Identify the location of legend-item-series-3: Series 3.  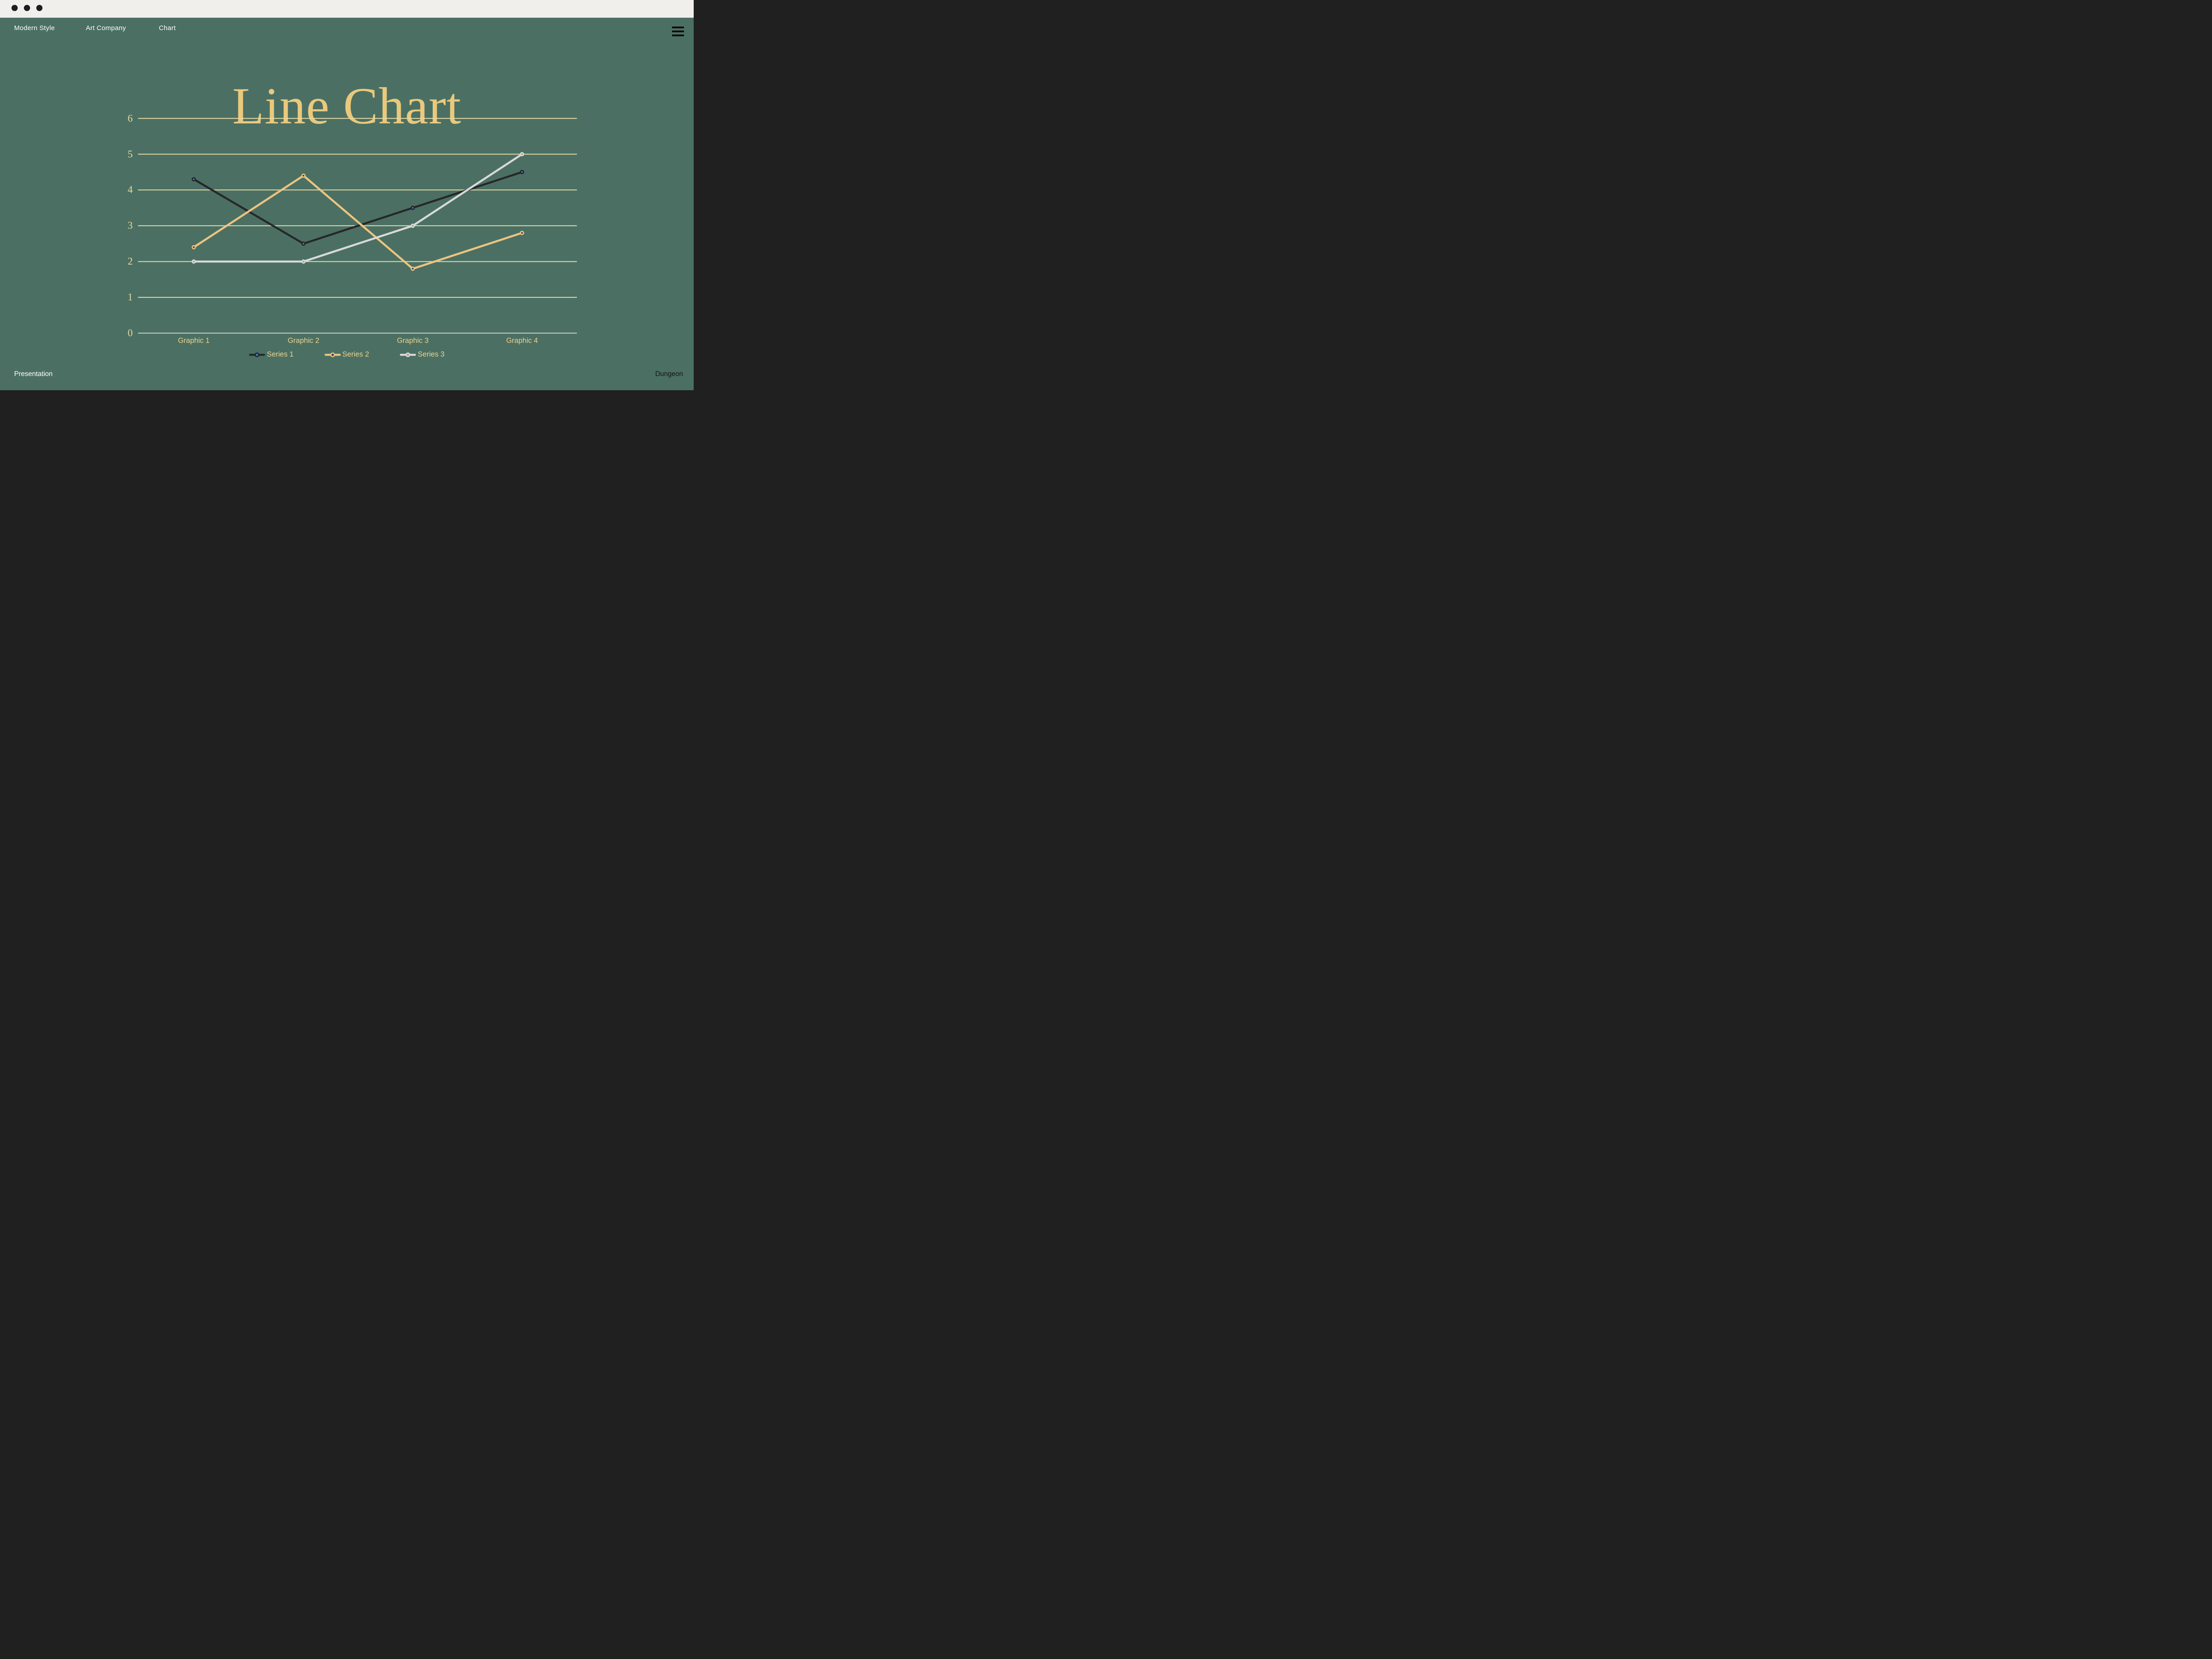
(423, 355).